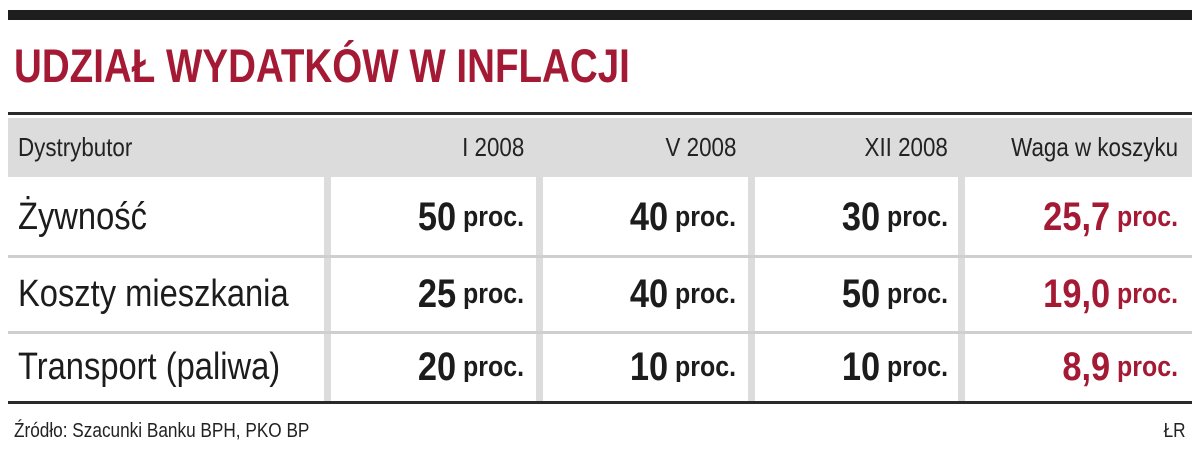  What do you see at coordinates (162, 431) in the screenshot?
I see `source-note: Źródło: Szacunki Banku BPH, PKO BP` at bounding box center [162, 431].